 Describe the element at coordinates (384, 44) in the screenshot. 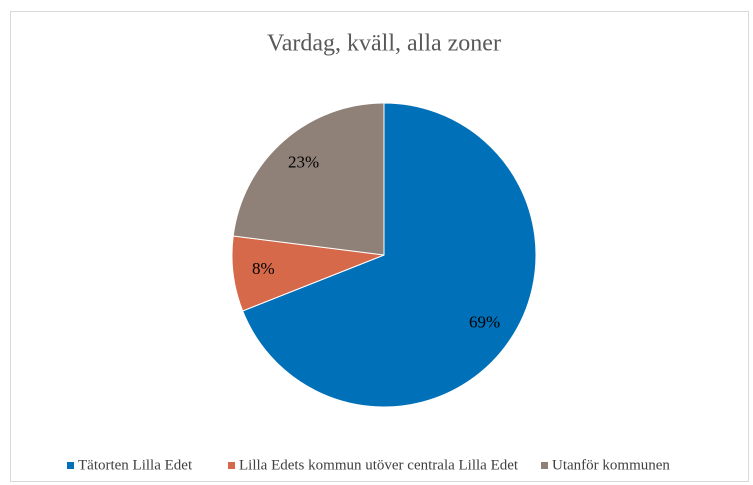

I see `chart-title: Vardag, kväll, alla zoner` at that location.